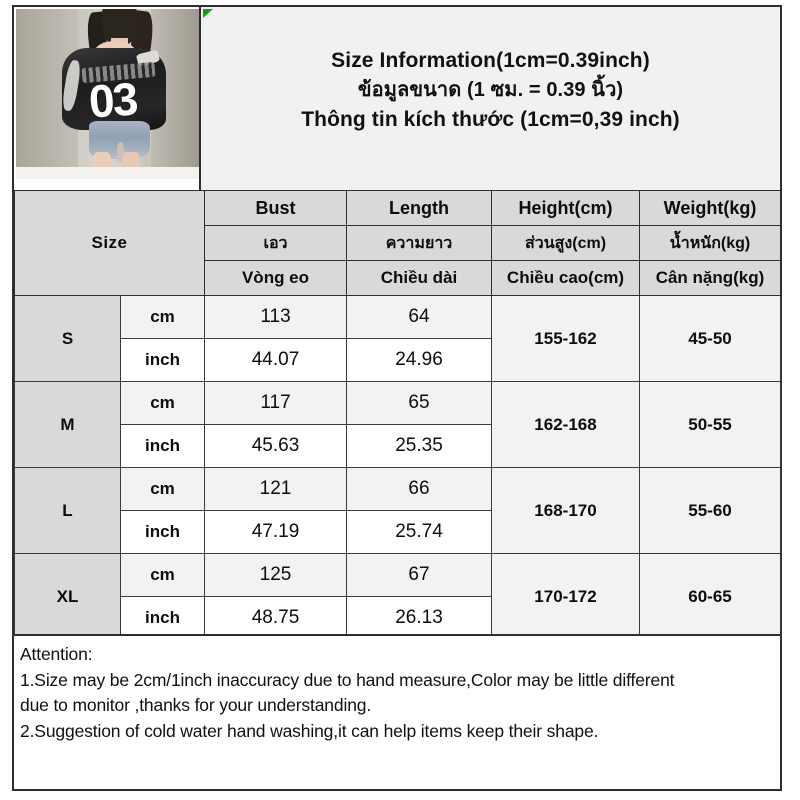  What do you see at coordinates (710, 243) in the screenshot?
I see `header-weight-th: น้ำหนัก(kg)` at bounding box center [710, 243].